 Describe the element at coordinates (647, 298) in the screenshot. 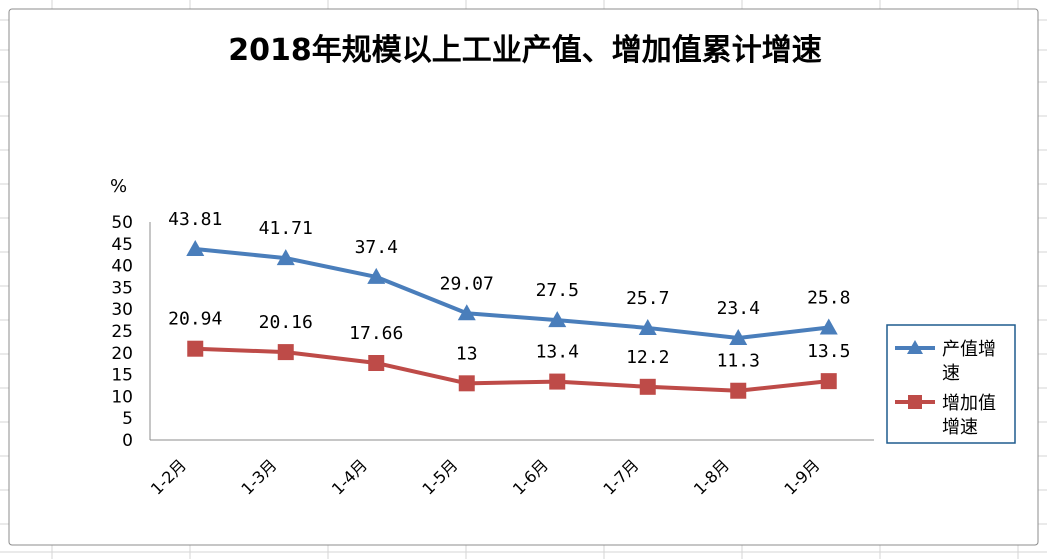

I see `data-label-output-growth: 25.7` at that location.